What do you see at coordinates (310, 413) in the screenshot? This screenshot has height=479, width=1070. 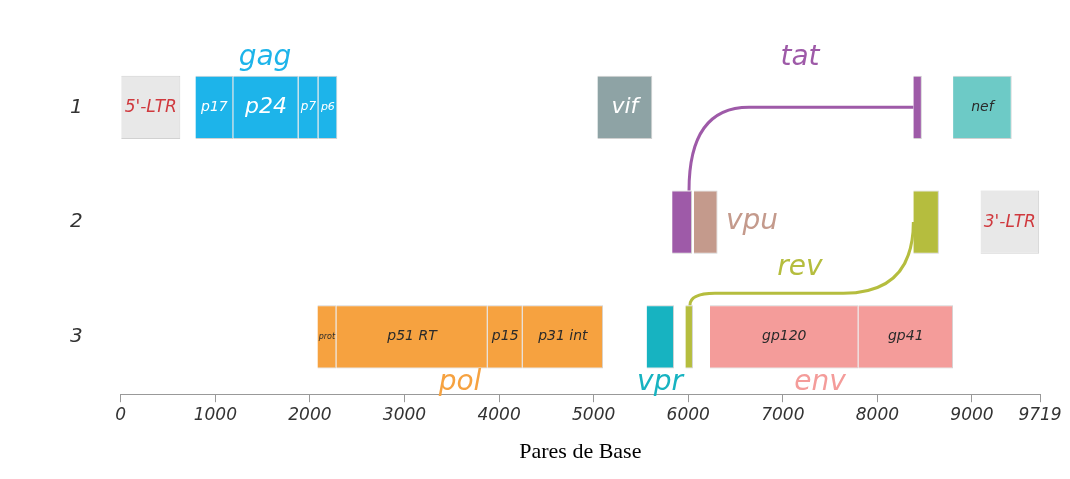 I see `x-tick-label: 2000` at bounding box center [310, 413].